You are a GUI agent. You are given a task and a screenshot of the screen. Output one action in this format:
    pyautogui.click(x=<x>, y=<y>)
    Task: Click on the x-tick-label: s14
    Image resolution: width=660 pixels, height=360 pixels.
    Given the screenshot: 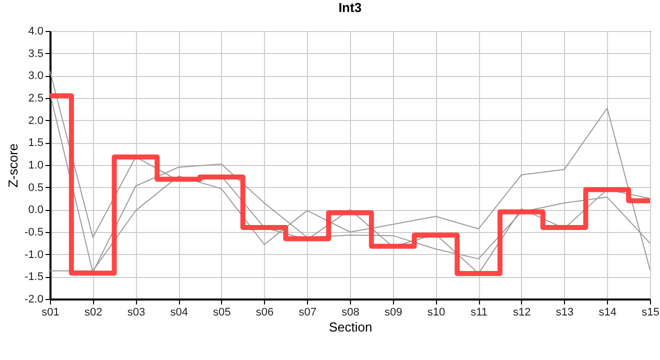 What is the action you would take?
    pyautogui.click(x=607, y=312)
    